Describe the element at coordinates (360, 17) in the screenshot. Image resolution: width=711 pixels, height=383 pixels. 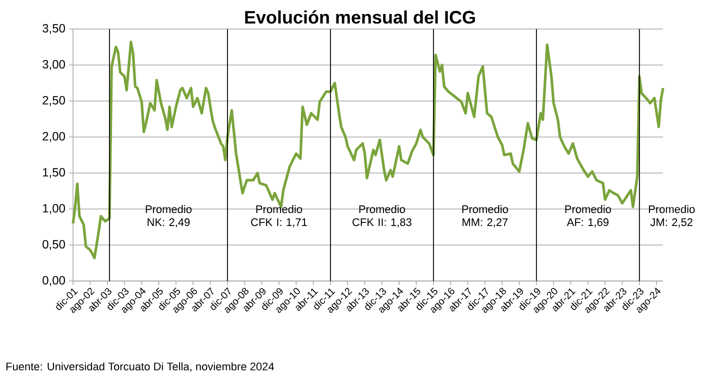
I see `chart-title: Evolución mensual del ICG` at that location.